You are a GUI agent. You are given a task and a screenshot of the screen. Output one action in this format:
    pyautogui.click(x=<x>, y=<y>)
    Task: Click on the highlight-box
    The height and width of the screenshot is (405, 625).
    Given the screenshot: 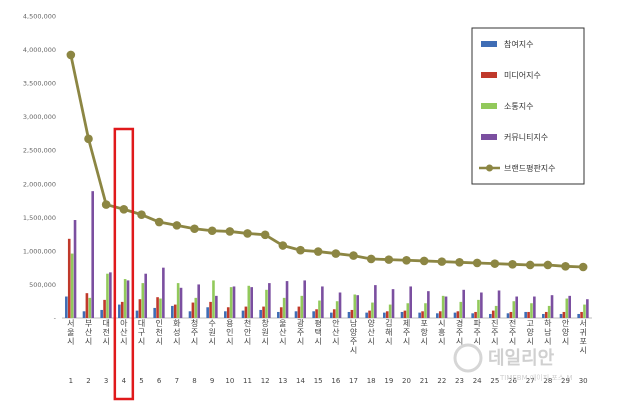 What is the action you would take?
    pyautogui.click(x=124, y=264)
    